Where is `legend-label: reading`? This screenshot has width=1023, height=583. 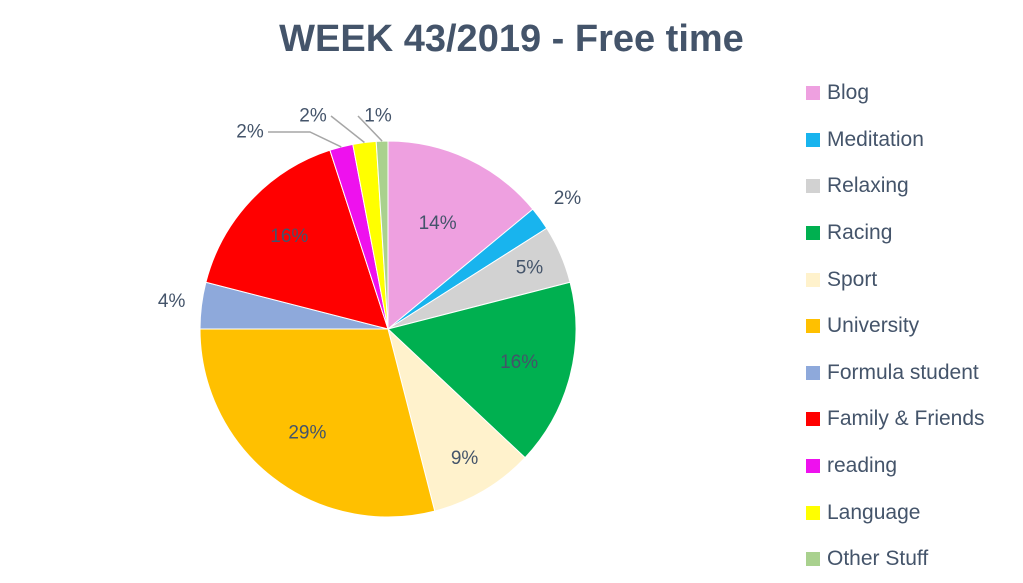 legend-label: reading is located at coordinates (862, 466).